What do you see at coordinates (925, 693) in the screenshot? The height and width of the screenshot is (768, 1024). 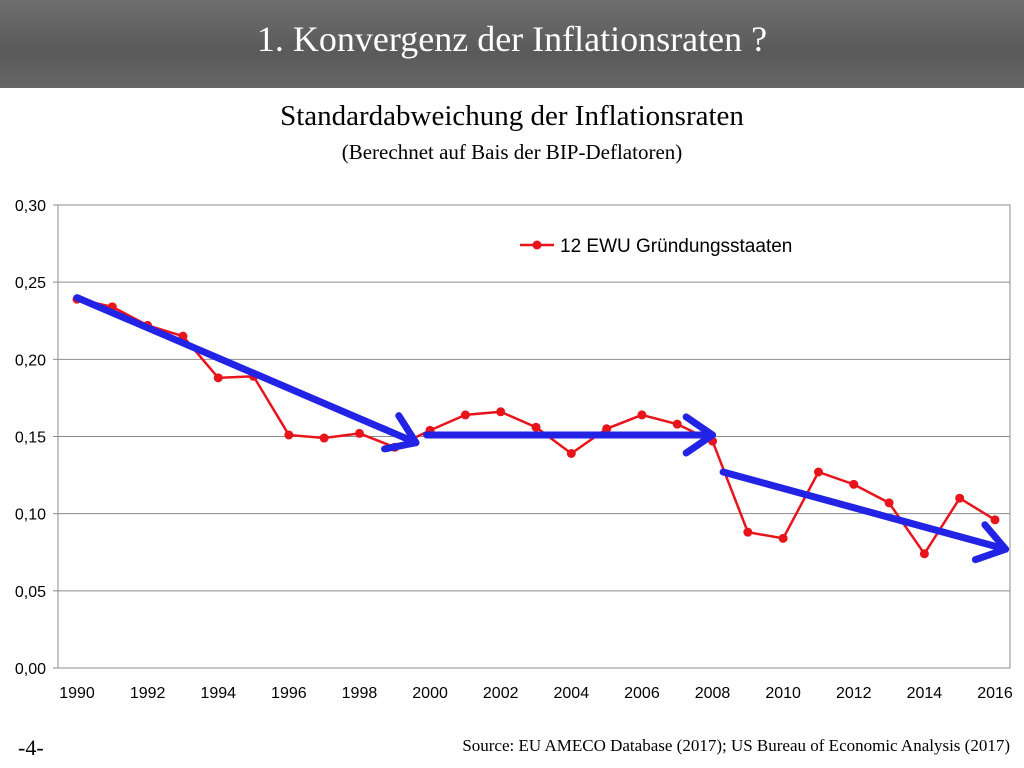 I see `x-tick-label: 2014` at bounding box center [925, 693].